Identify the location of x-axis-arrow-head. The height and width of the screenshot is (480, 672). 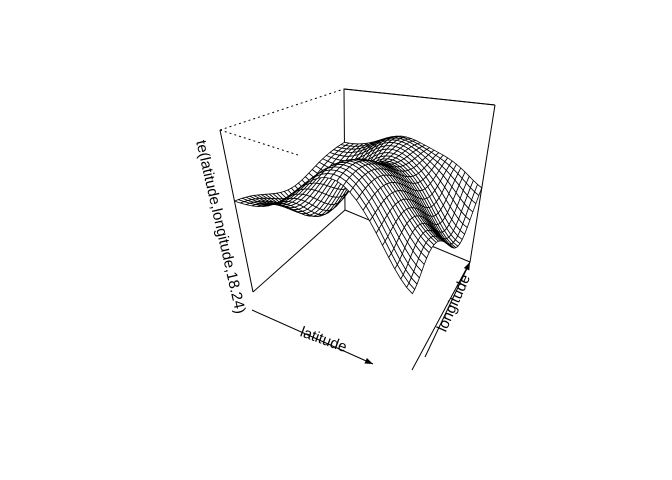
(368, 361).